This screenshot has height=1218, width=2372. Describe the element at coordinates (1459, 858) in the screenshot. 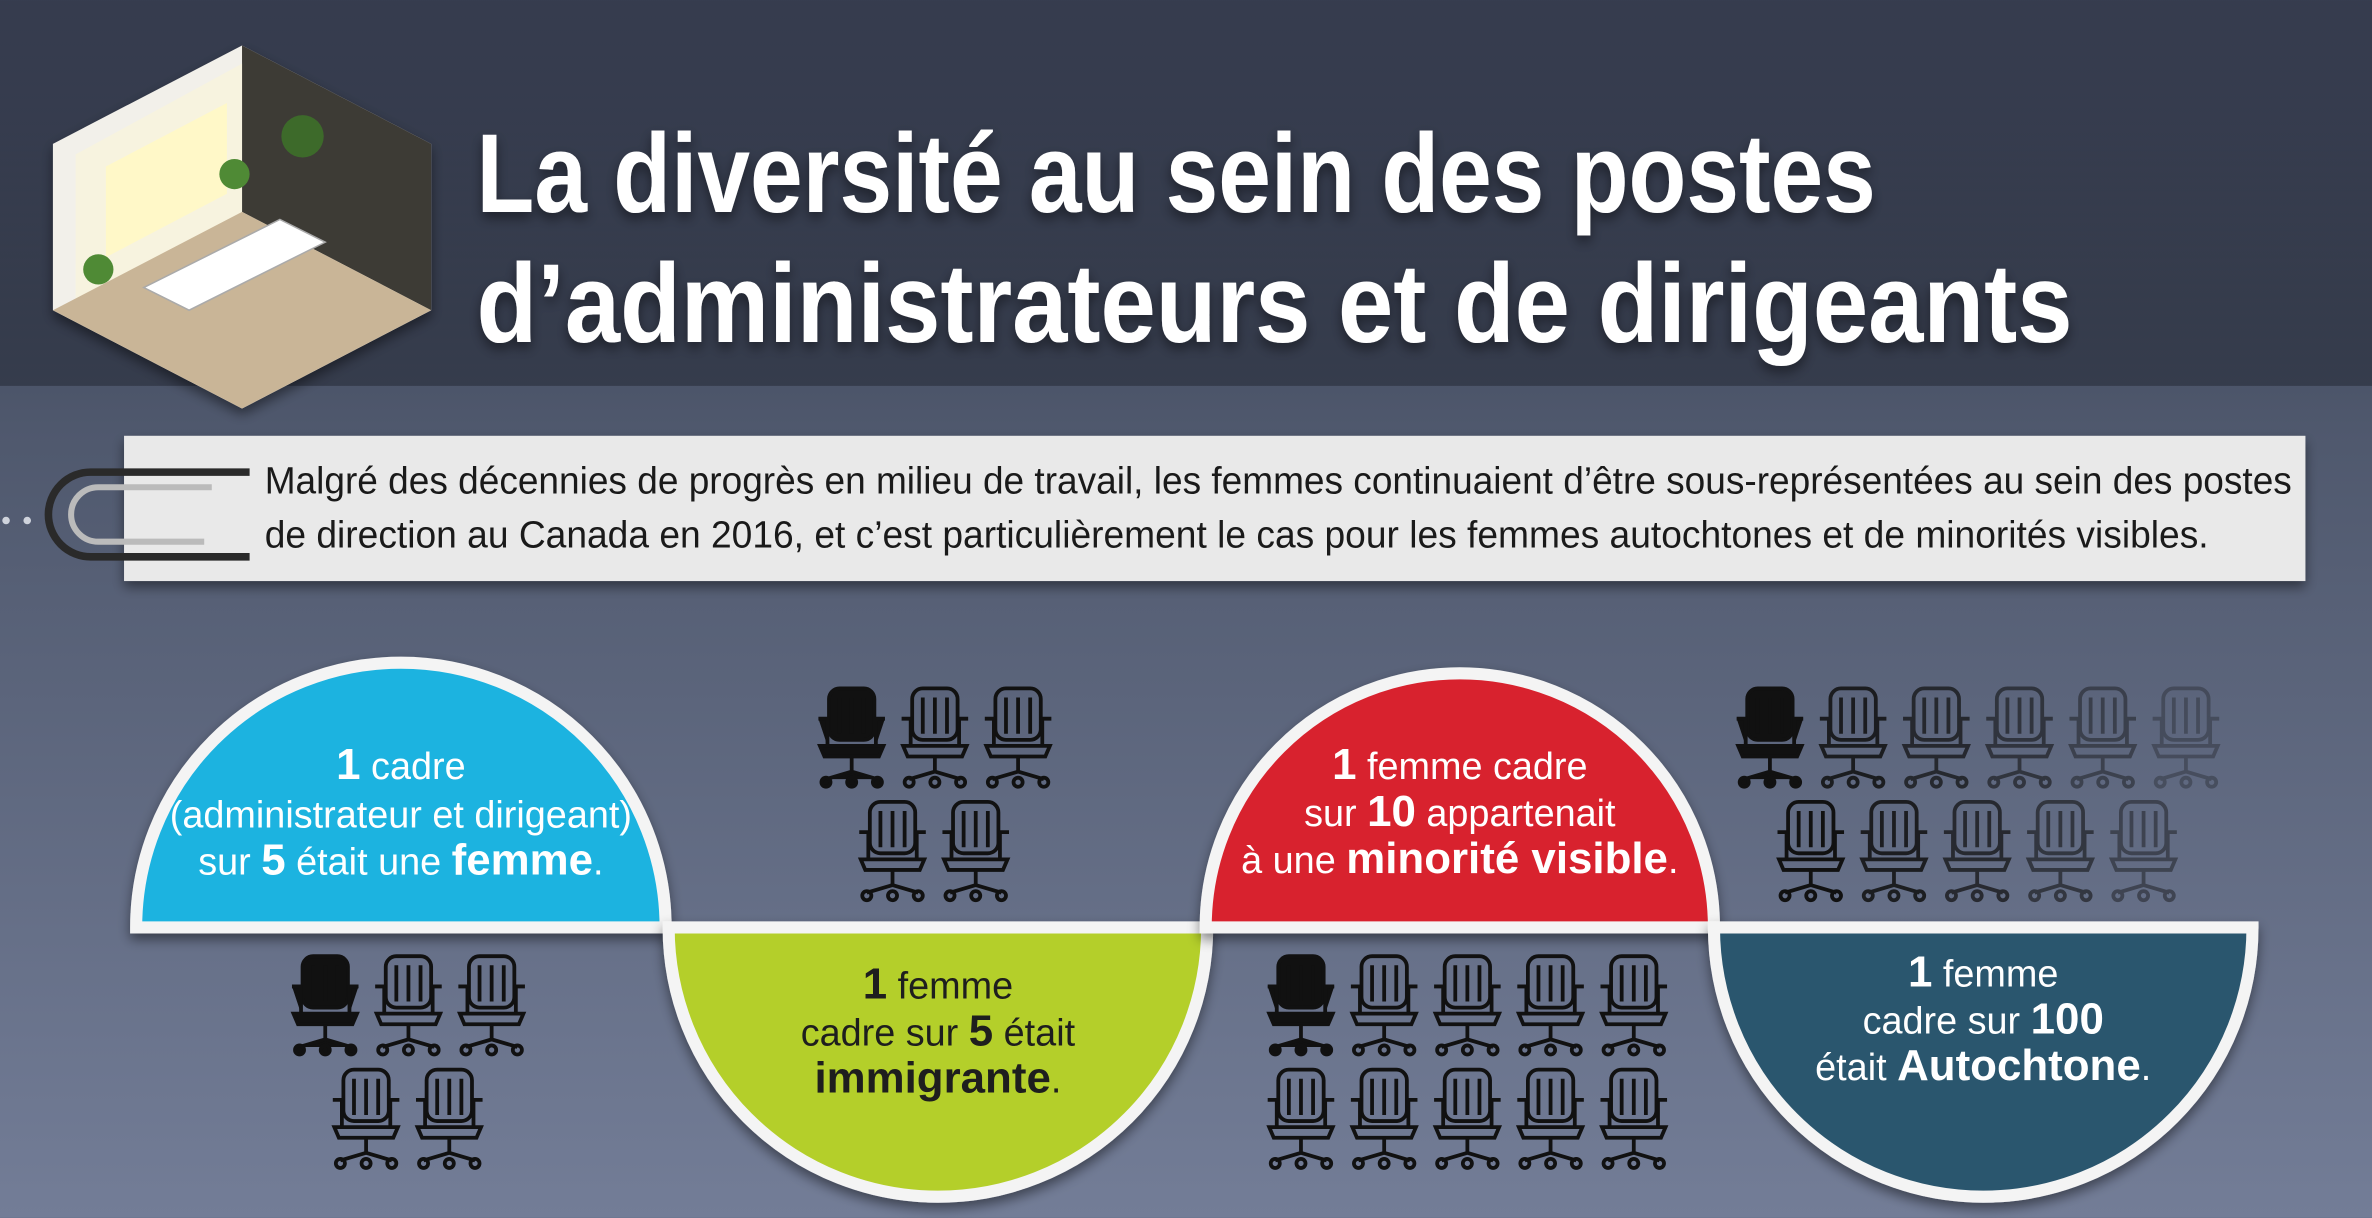

I see `card-text: à une minorité visible.` at that location.